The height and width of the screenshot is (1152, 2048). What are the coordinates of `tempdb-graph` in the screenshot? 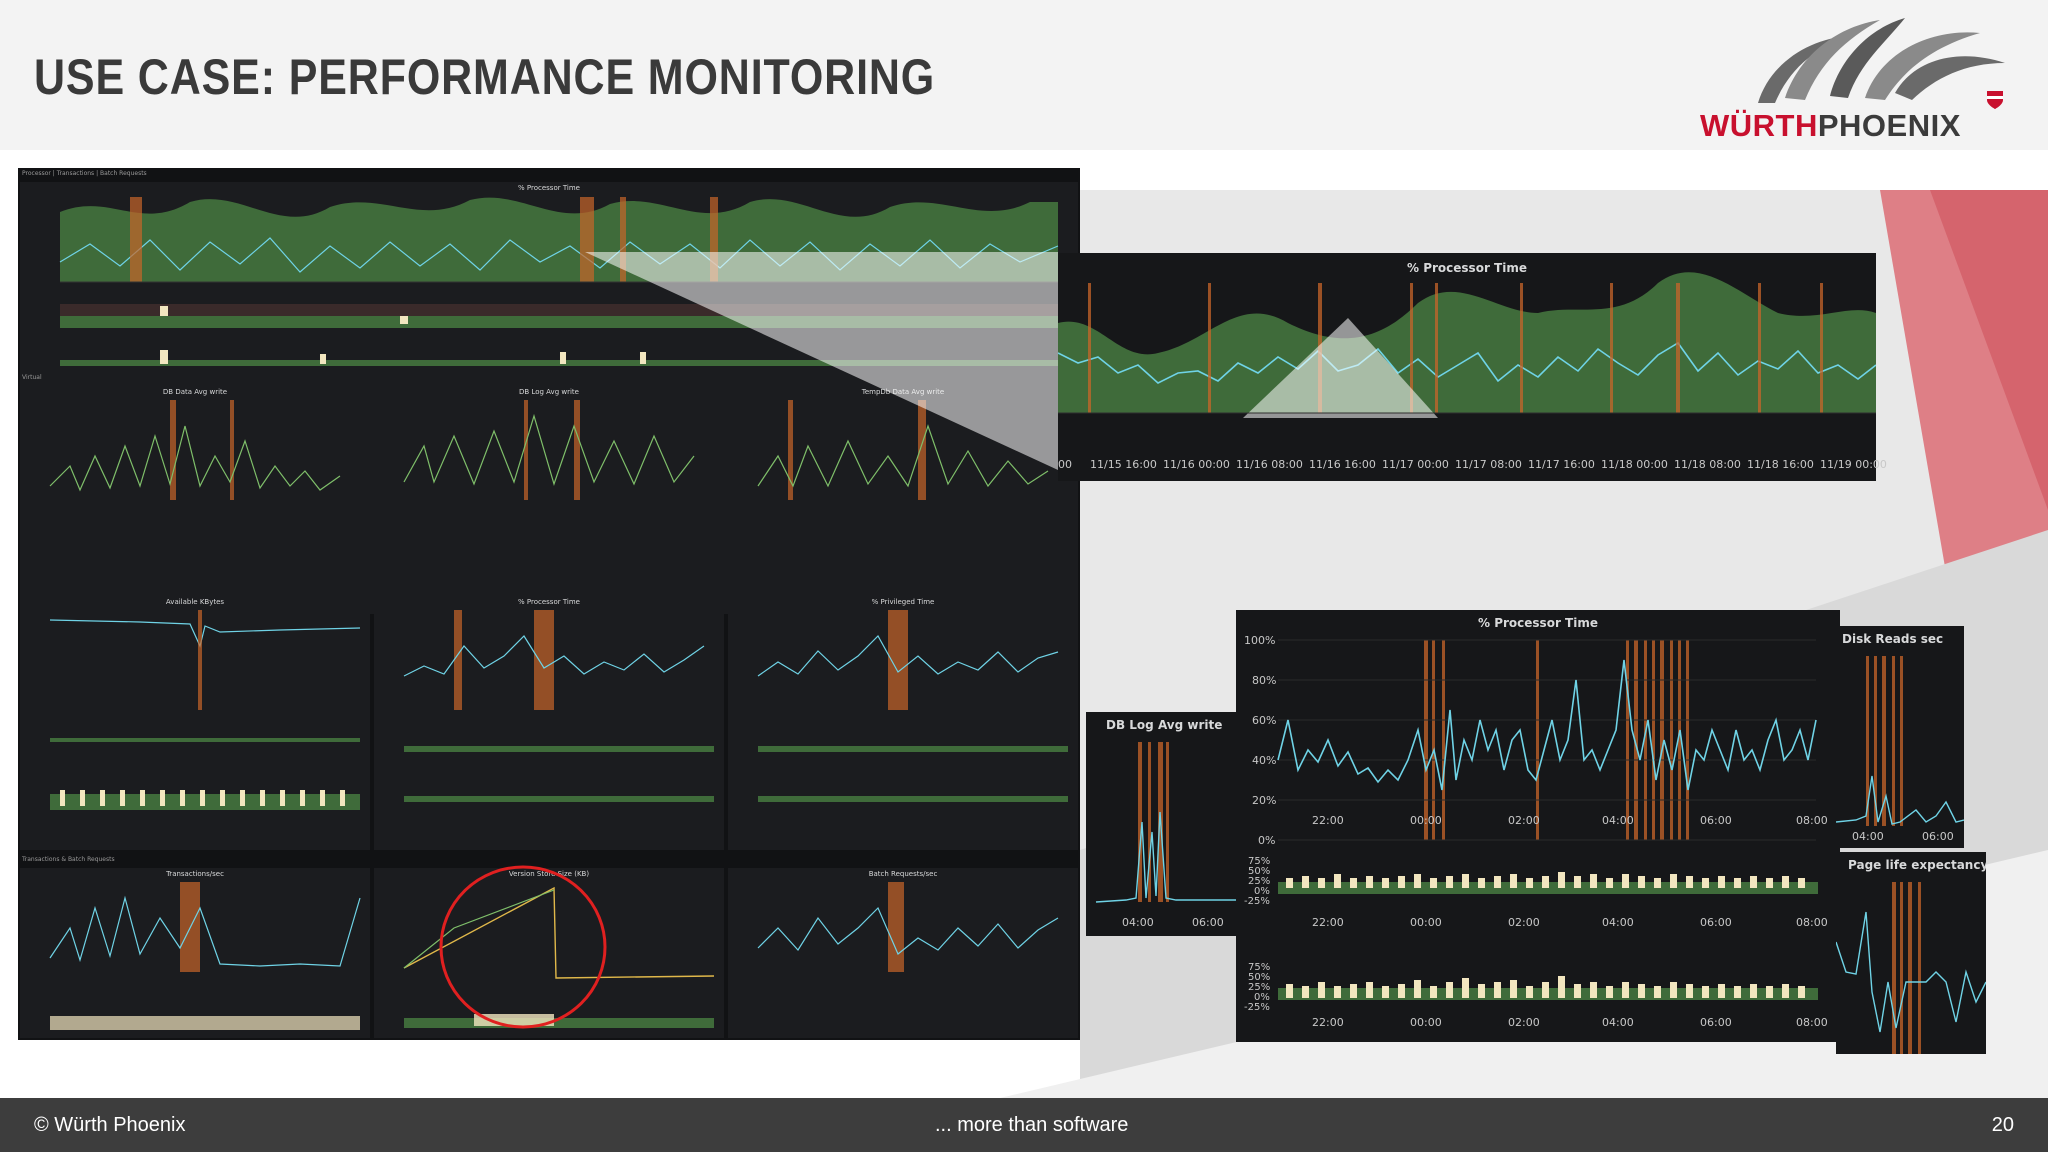 It's located at (903, 450).